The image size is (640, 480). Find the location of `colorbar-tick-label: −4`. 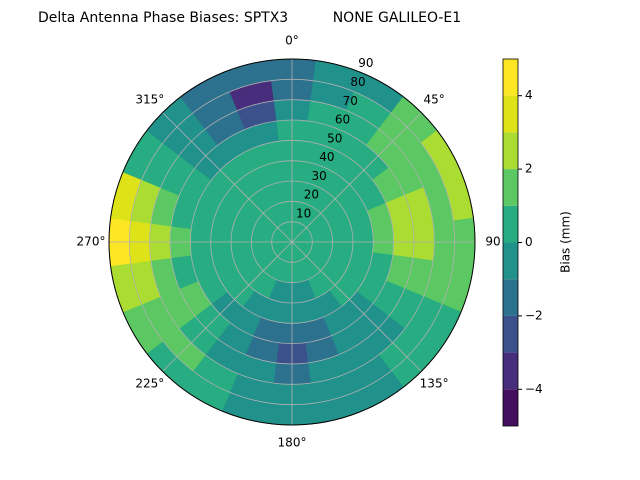

colorbar-tick-label: −4 is located at coordinates (534, 389).